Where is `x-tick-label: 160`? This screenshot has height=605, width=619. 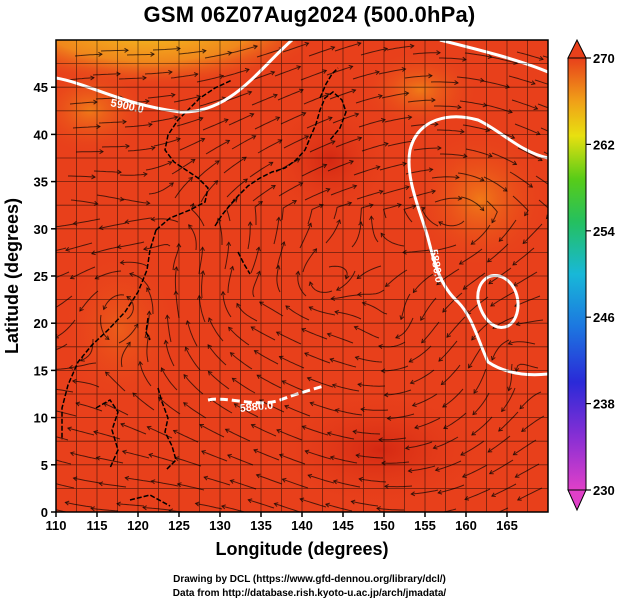
x-tick-label: 160 is located at coordinates (466, 525).